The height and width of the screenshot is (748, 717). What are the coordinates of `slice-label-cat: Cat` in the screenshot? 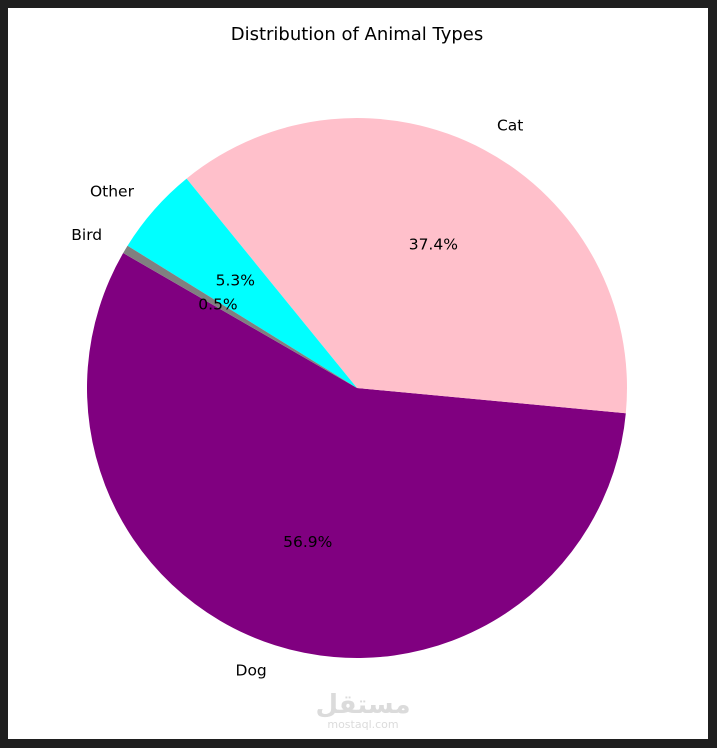 It's located at (510, 126).